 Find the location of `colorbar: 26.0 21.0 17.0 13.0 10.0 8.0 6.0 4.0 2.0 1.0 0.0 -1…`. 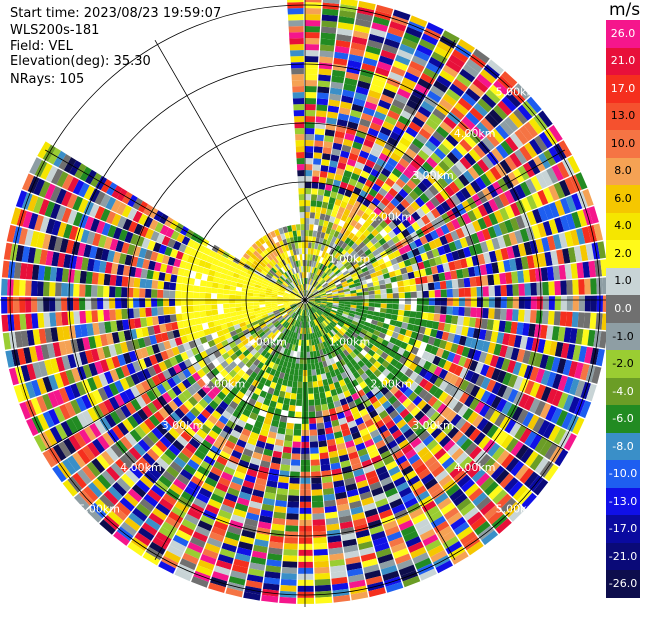

colorbar: 26.0 21.0 17.0 13.0 10.0 8.0 6.0 4.0 2.0 1.0 0.0 -1… is located at coordinates (623, 318).